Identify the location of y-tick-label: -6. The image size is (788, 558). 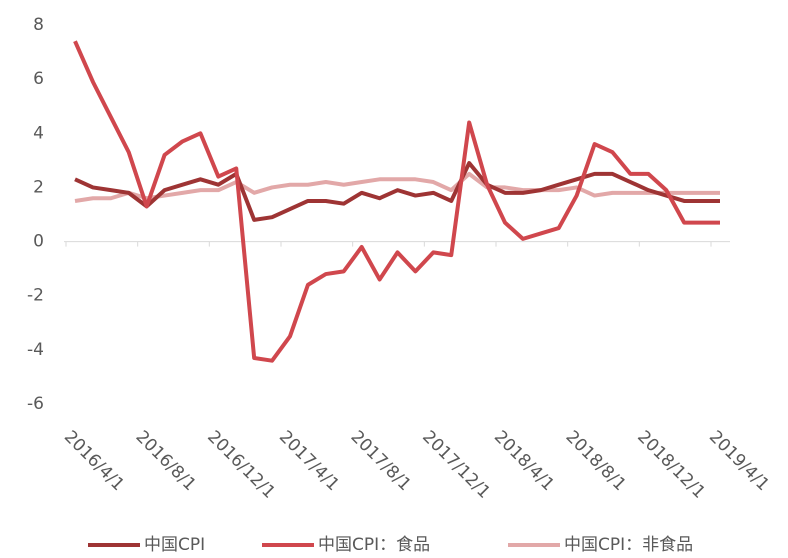
(35, 404).